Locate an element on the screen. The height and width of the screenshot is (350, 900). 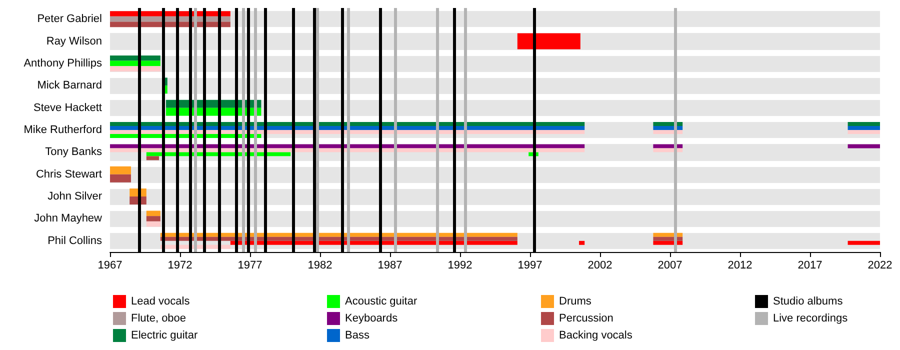
y-tick-label: Anthony Phillips is located at coordinates (63, 63).